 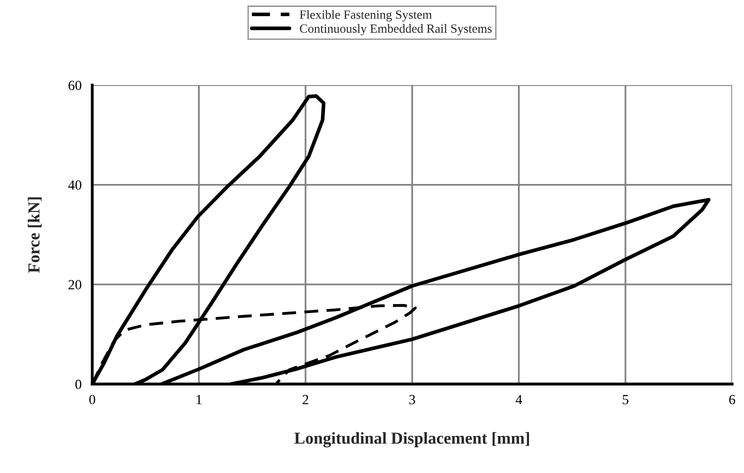 What do you see at coordinates (519, 399) in the screenshot?
I see `x-tick-label: 4` at bounding box center [519, 399].